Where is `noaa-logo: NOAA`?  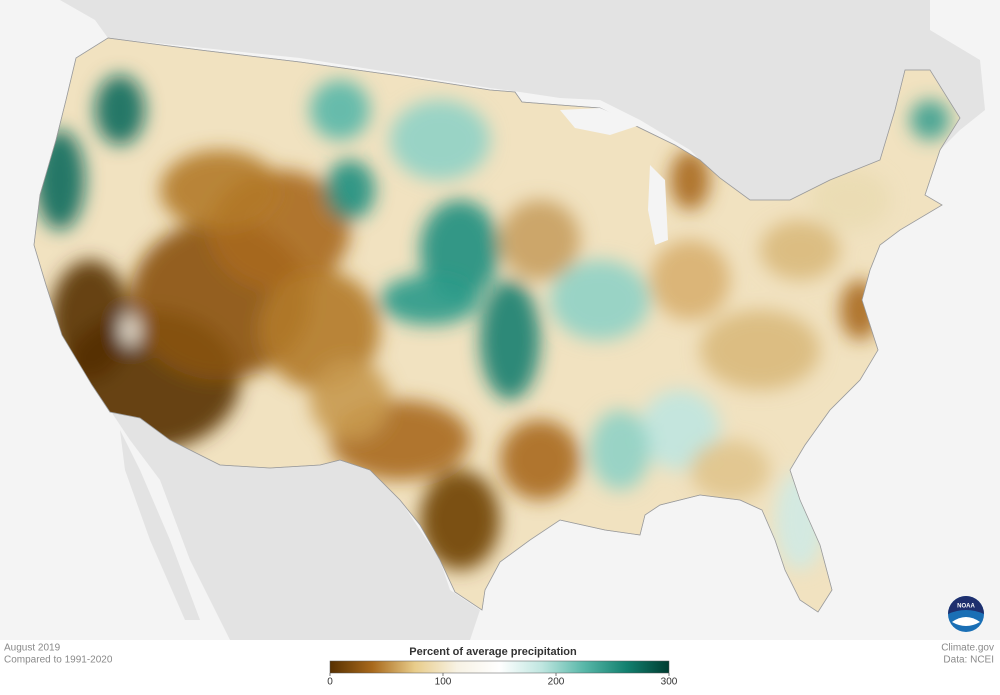
noaa-logo: NOAA is located at coordinates (966, 614).